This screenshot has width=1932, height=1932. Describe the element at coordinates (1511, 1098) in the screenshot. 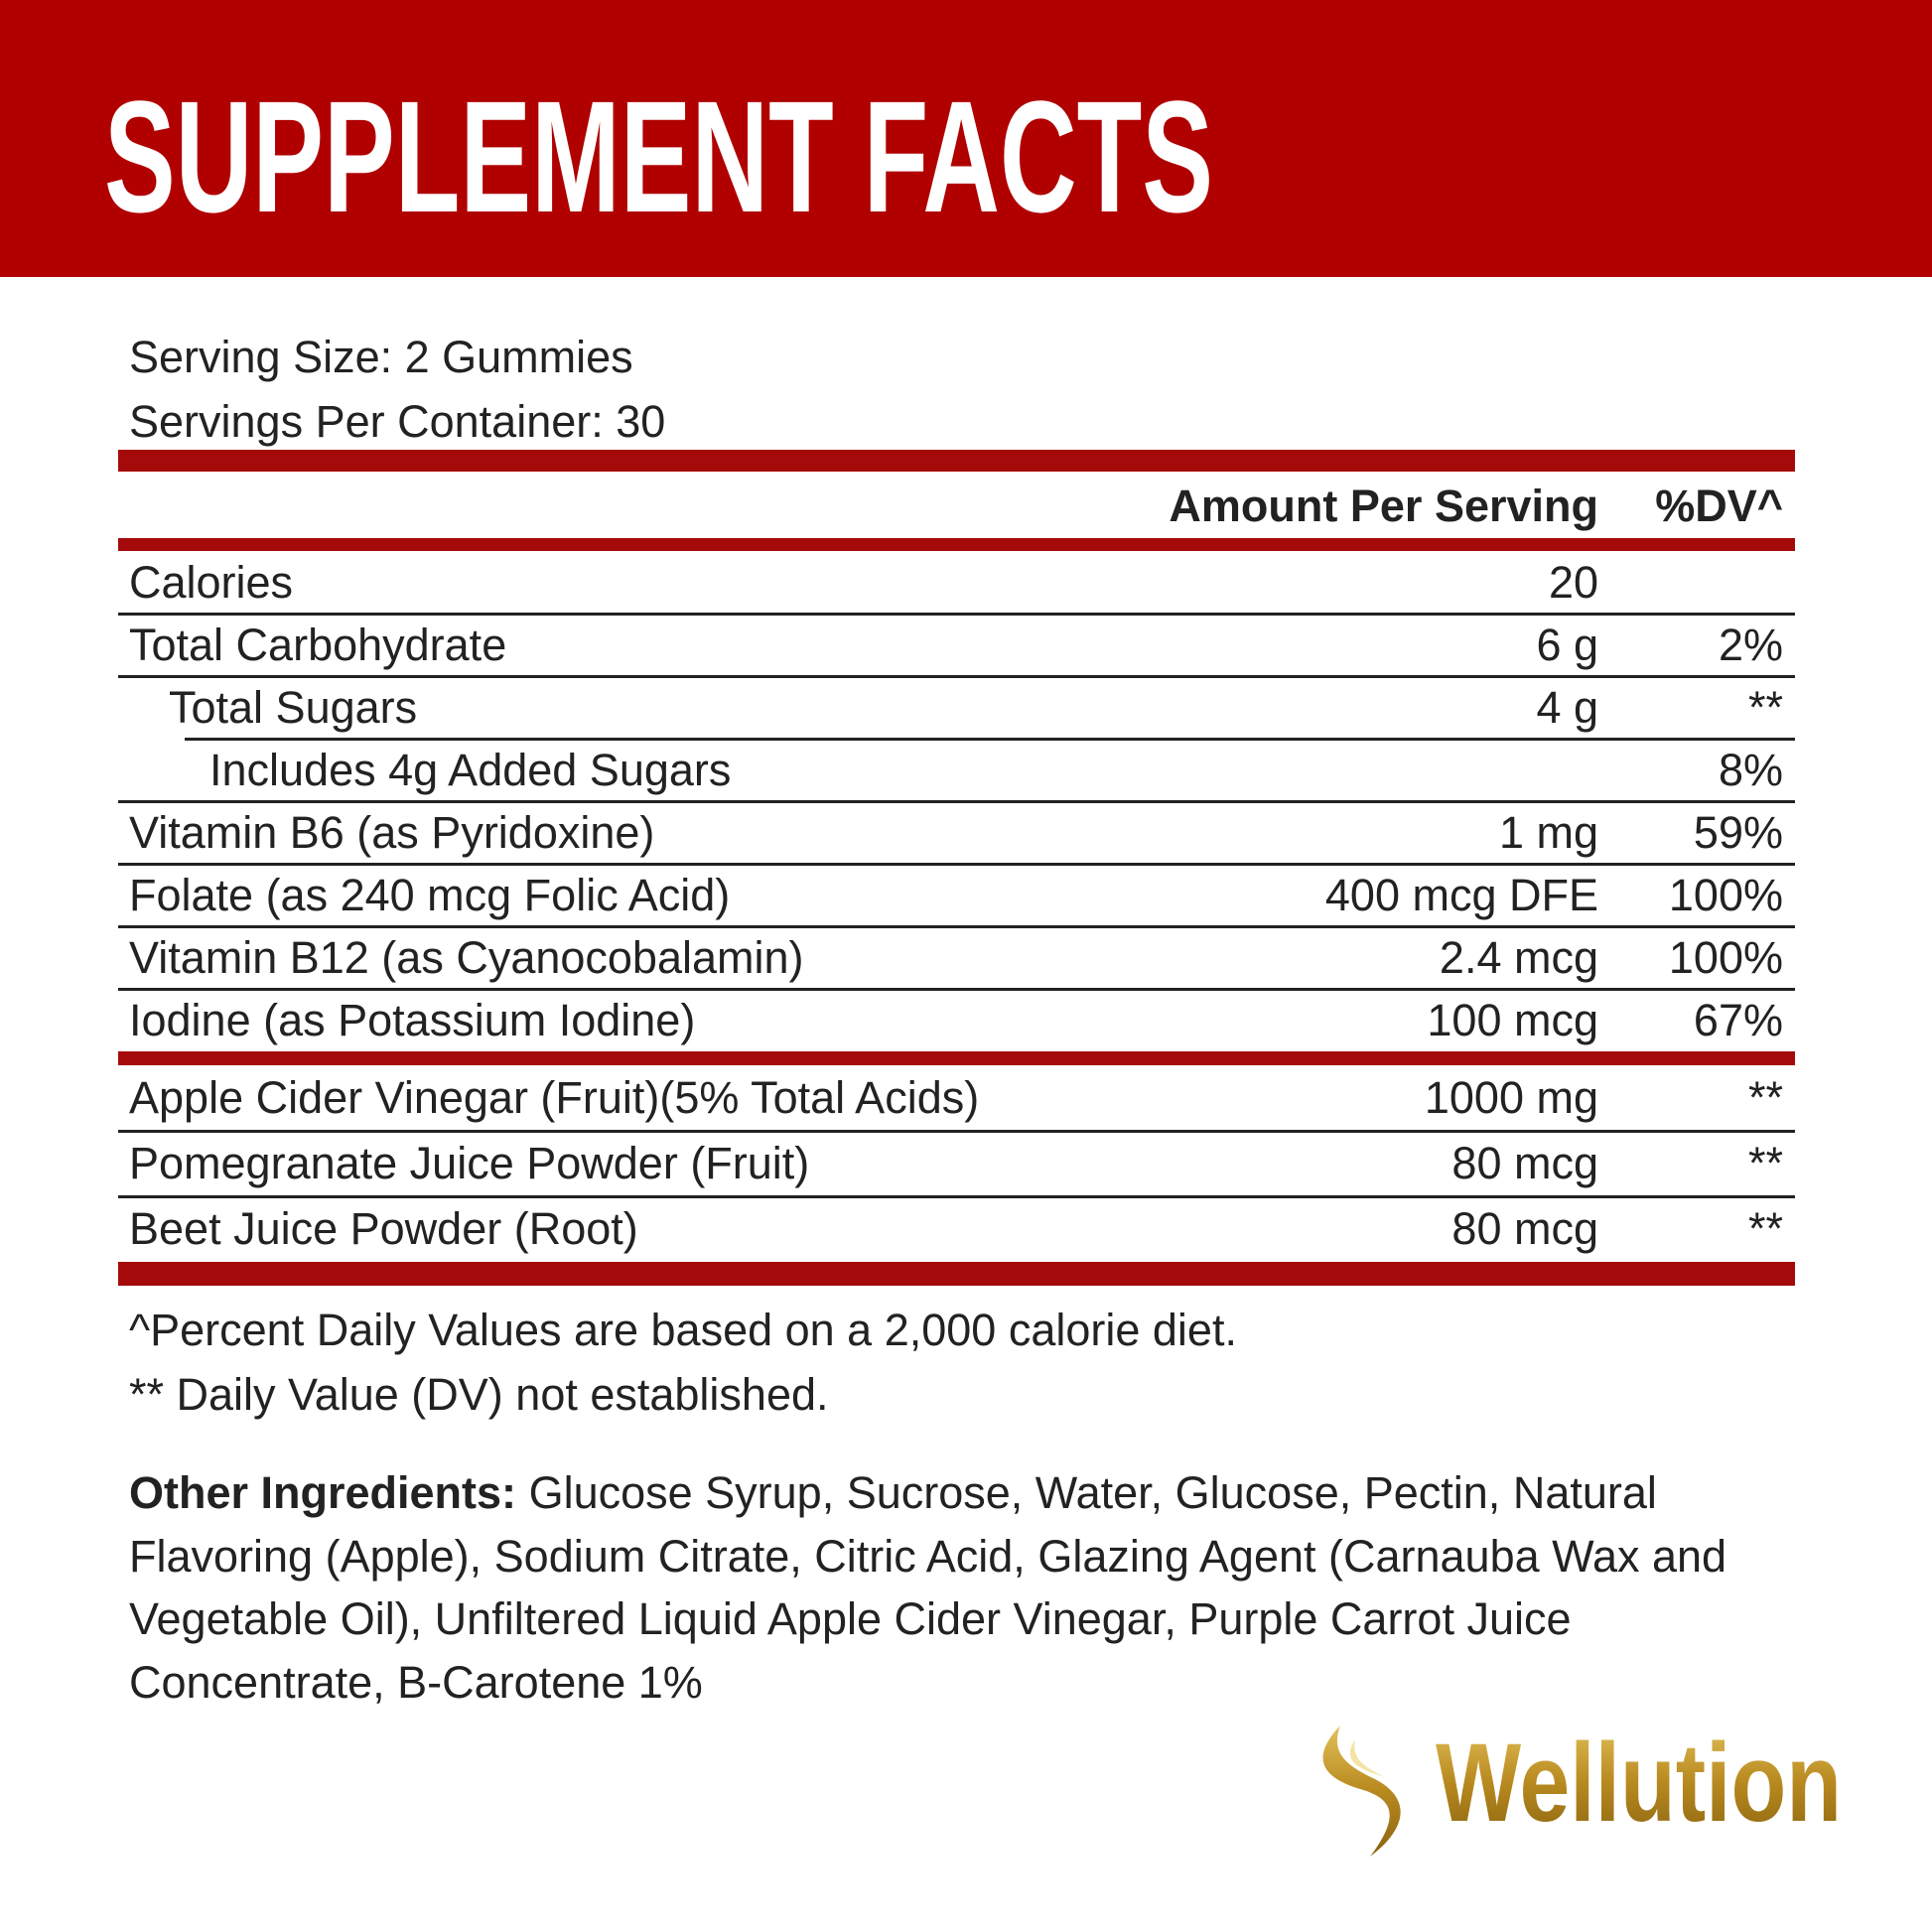

I see `amount: 1000 mg` at that location.